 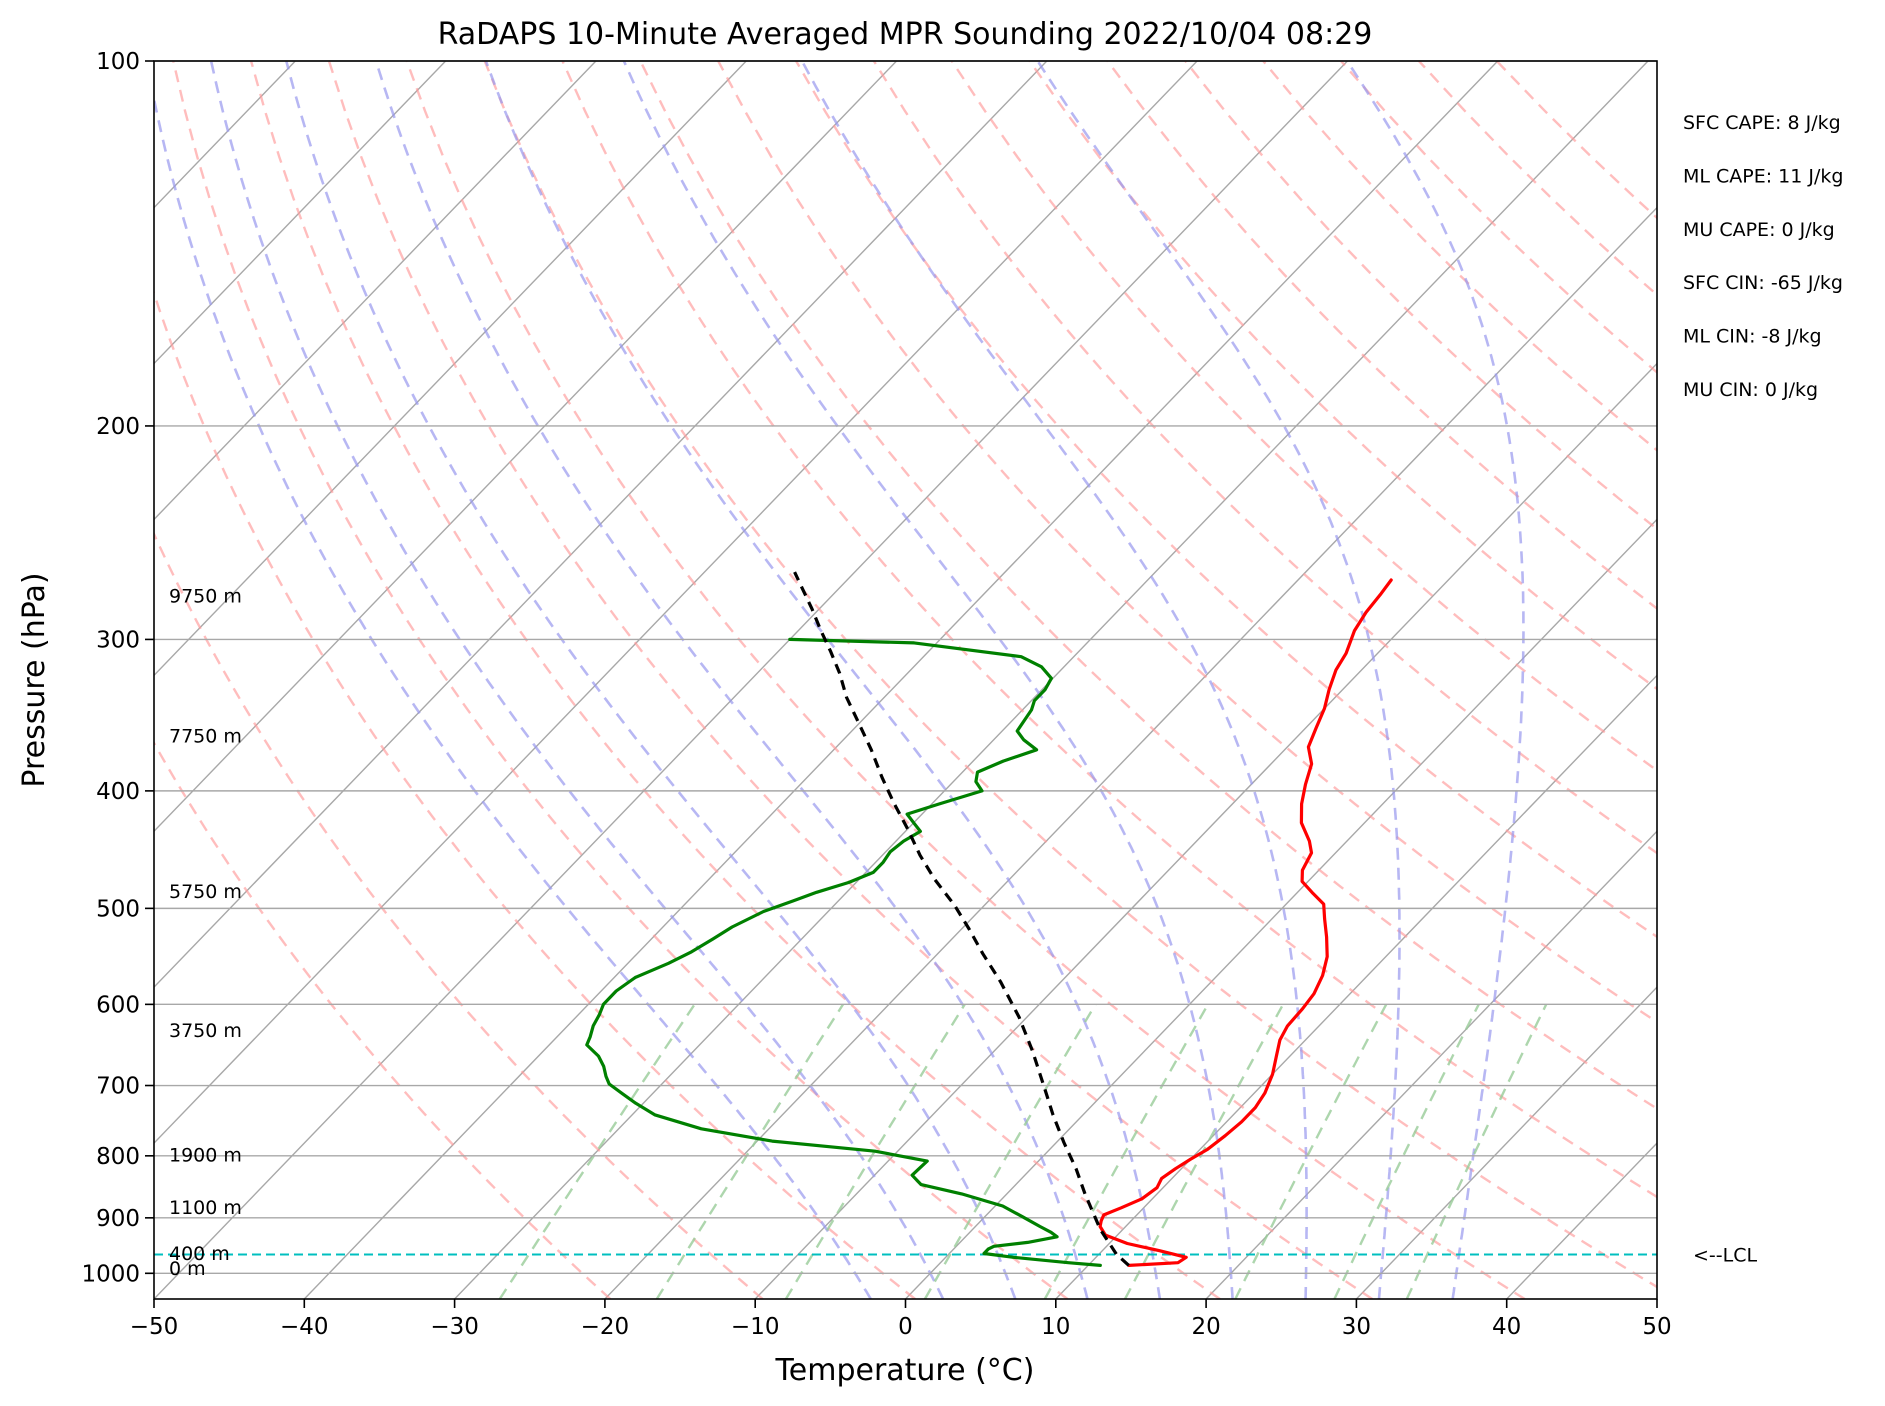 I want to click on y-tick-label: 200, so click(x=118, y=427).